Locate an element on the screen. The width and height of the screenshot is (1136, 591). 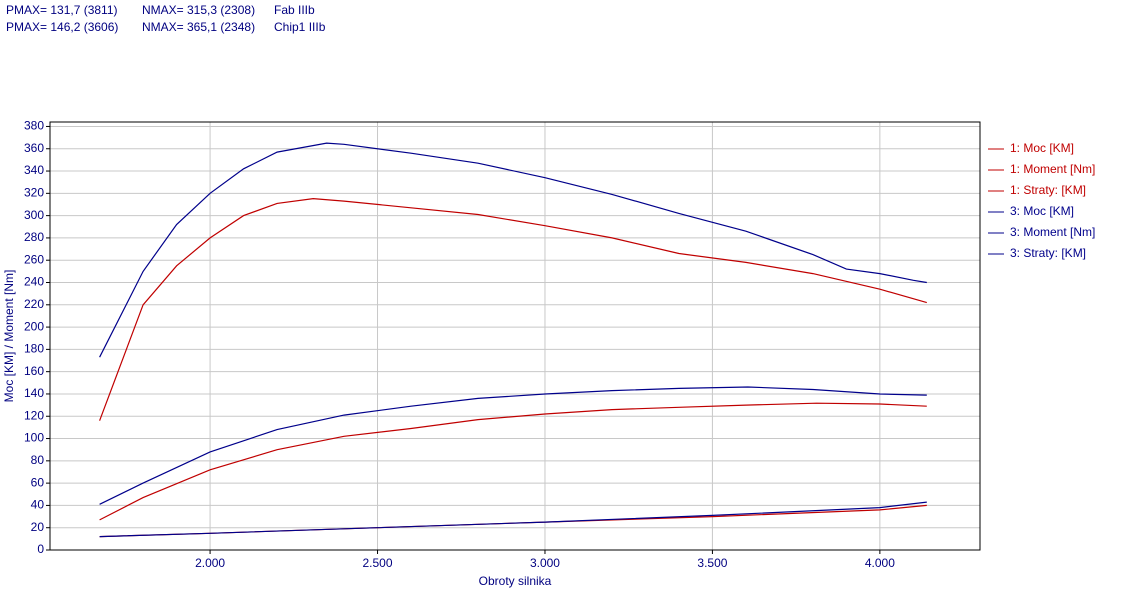
x-tick-label: 3.000 is located at coordinates (545, 563).